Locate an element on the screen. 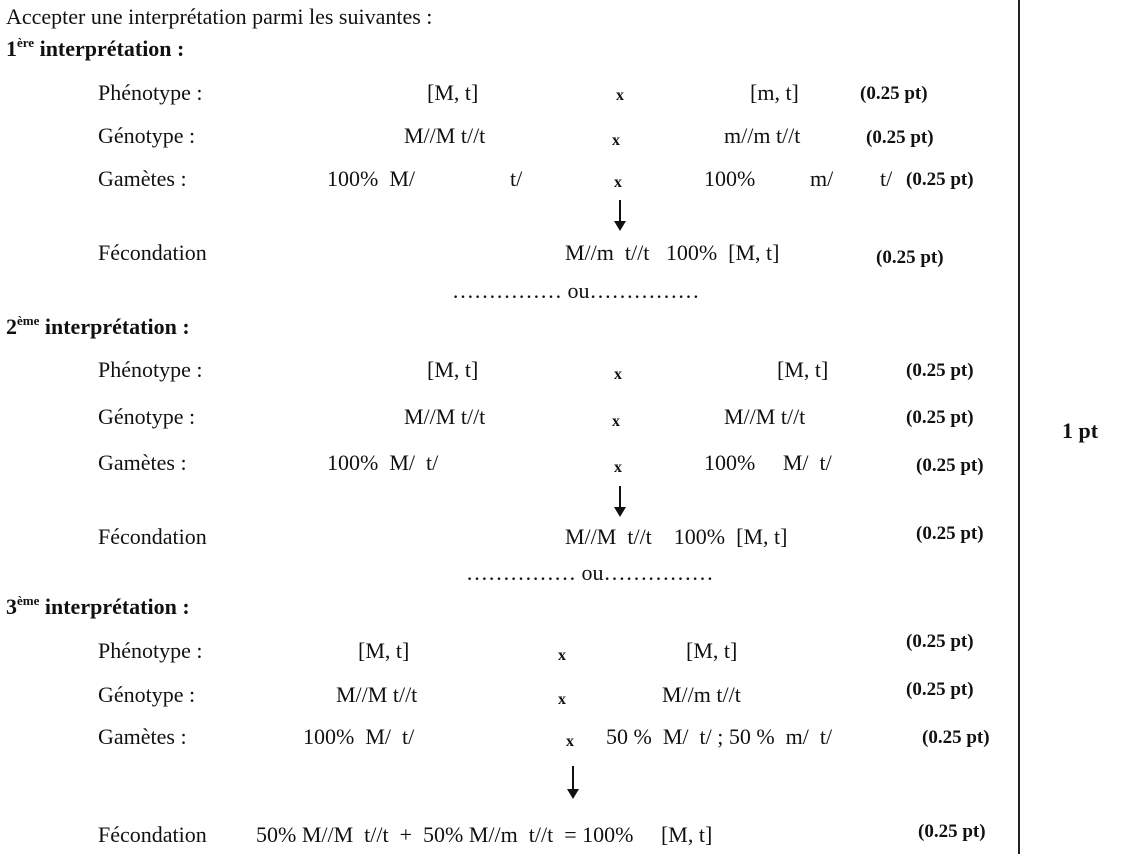  interp2-gametes-g1: 100% M/ t/ is located at coordinates (383, 462).